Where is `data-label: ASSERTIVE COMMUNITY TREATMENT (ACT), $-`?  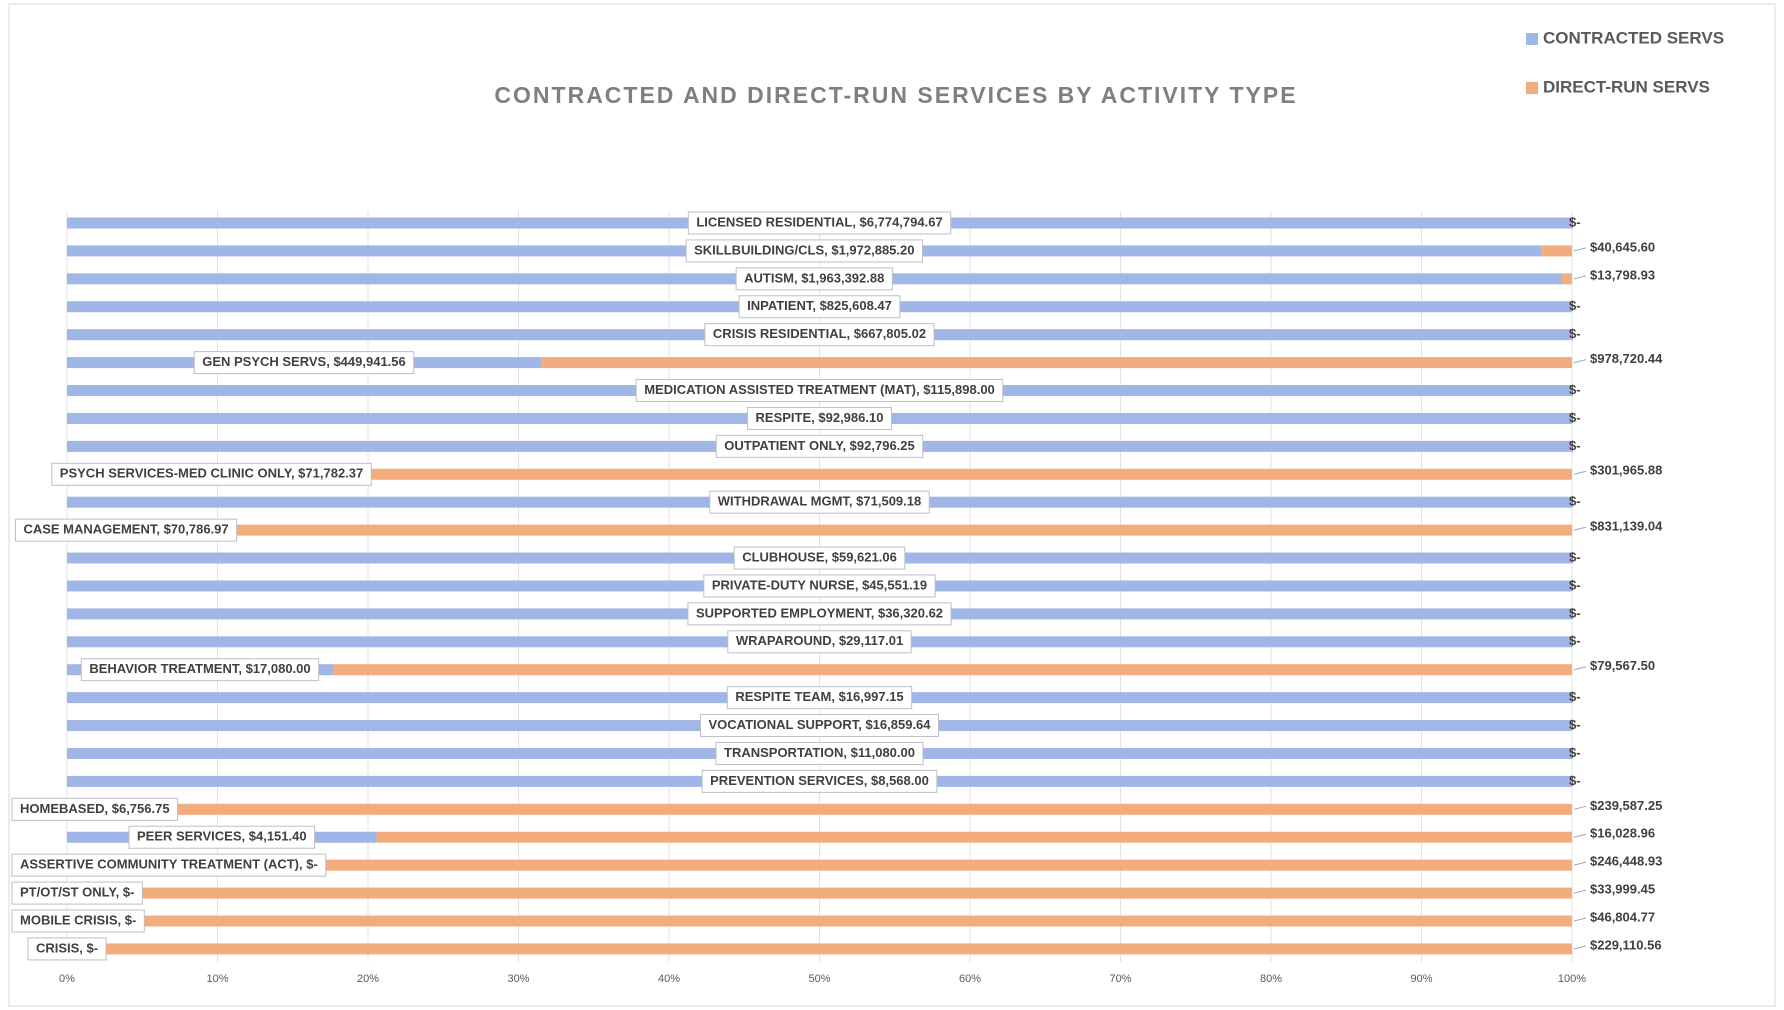 data-label: ASSERTIVE COMMUNITY TREATMENT (ACT), $- is located at coordinates (169, 864).